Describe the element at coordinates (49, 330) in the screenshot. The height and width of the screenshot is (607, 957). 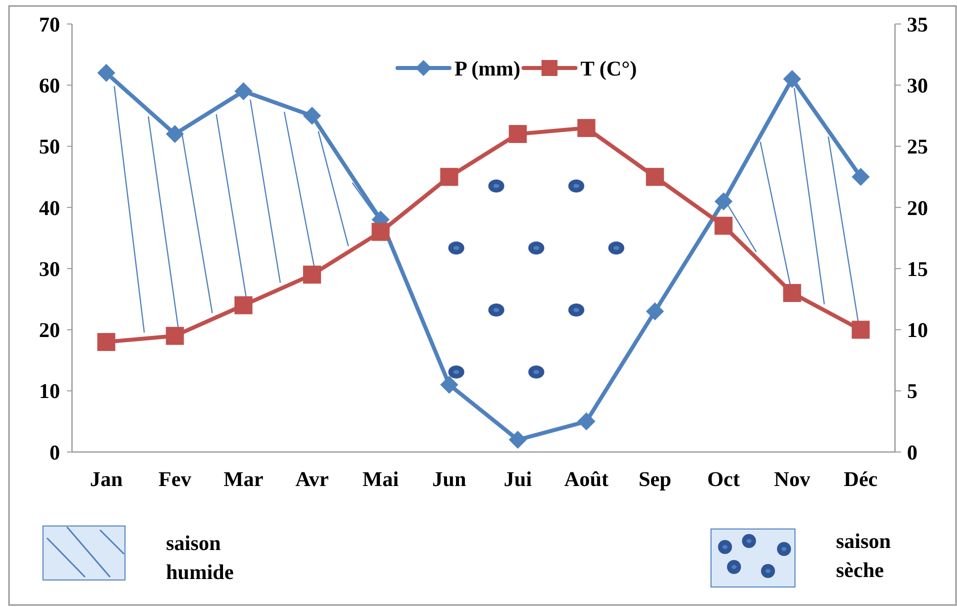
I see `y-tick-label: 20` at that location.